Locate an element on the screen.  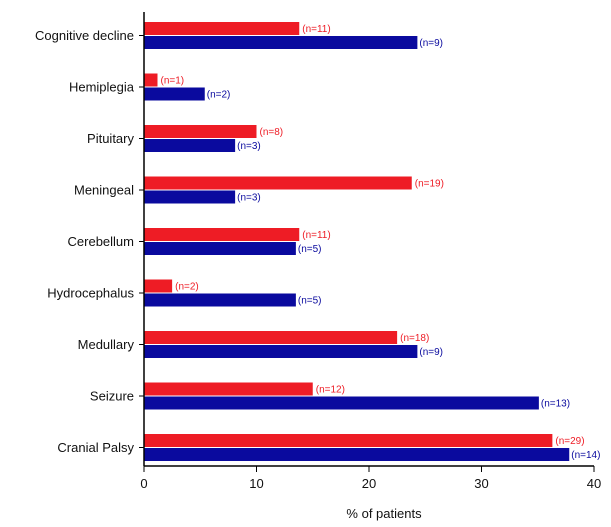
x-tick-label-20: 20 is located at coordinates (369, 483).